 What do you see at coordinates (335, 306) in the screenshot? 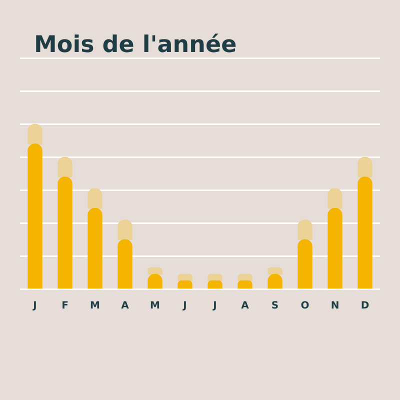
I see `x-tick-label: N` at bounding box center [335, 306].